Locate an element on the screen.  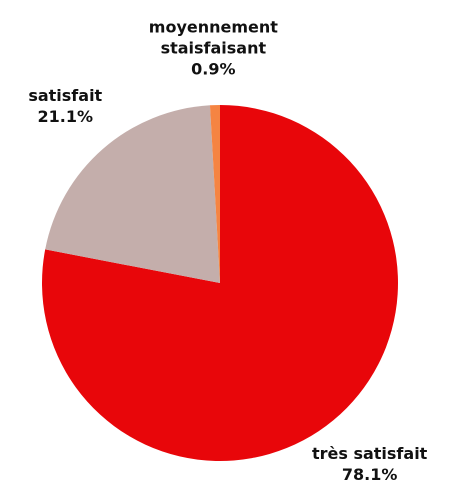
slice-label: satisfait 21.1% is located at coordinates (70, 106).